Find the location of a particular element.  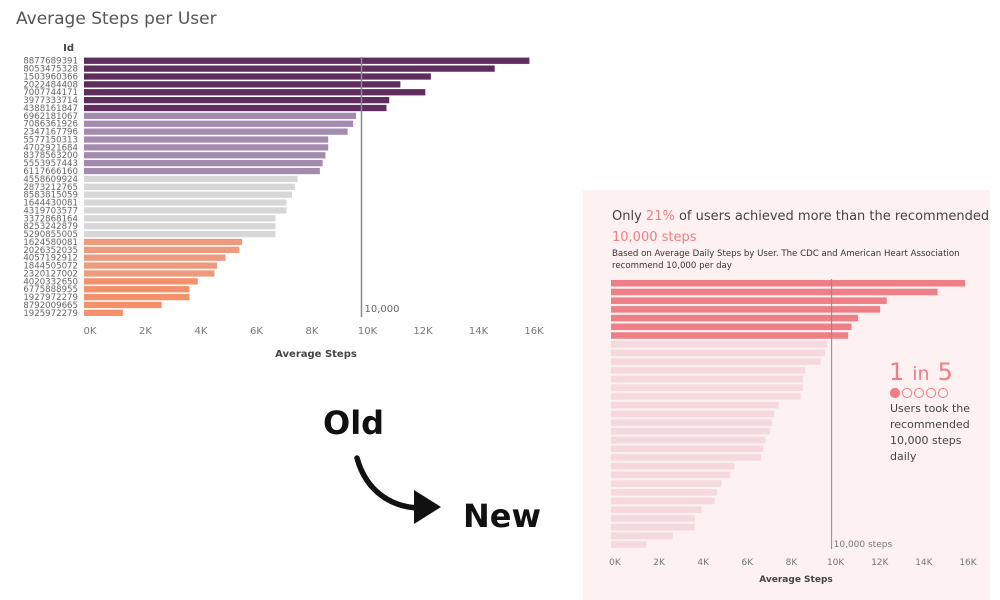

old-x-tick-label: 4K is located at coordinates (201, 331).